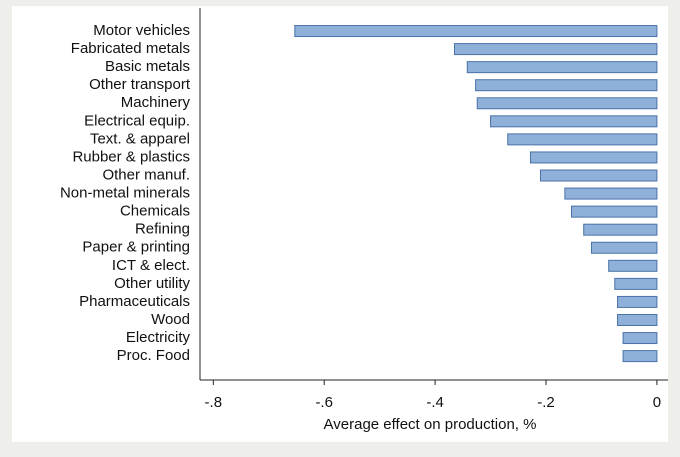 The height and width of the screenshot is (457, 680). Describe the element at coordinates (152, 283) in the screenshot. I see `y-tick-label: Other utility` at that location.